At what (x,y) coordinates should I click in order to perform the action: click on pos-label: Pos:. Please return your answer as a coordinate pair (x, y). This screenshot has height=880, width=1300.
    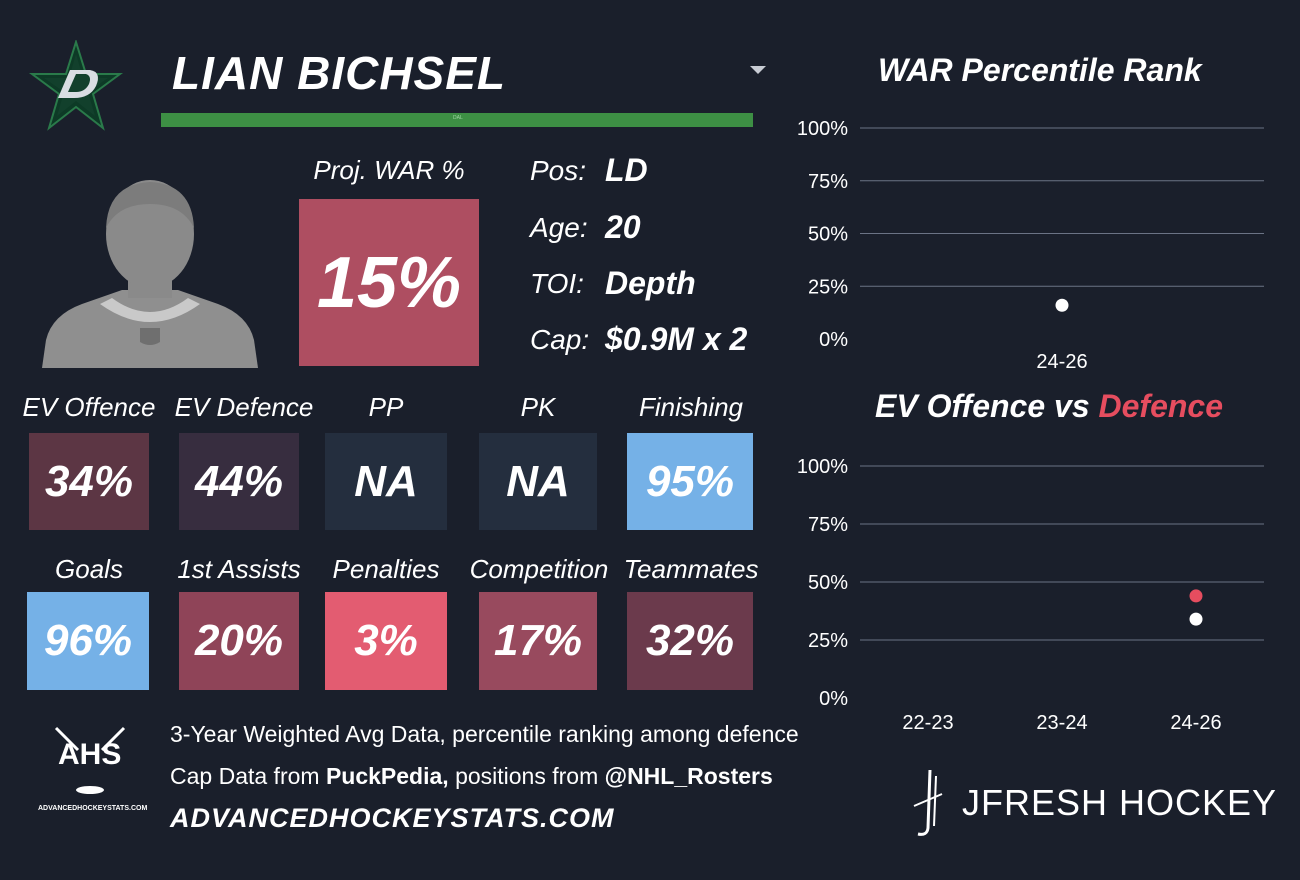
    Looking at the image, I should click on (558, 170).